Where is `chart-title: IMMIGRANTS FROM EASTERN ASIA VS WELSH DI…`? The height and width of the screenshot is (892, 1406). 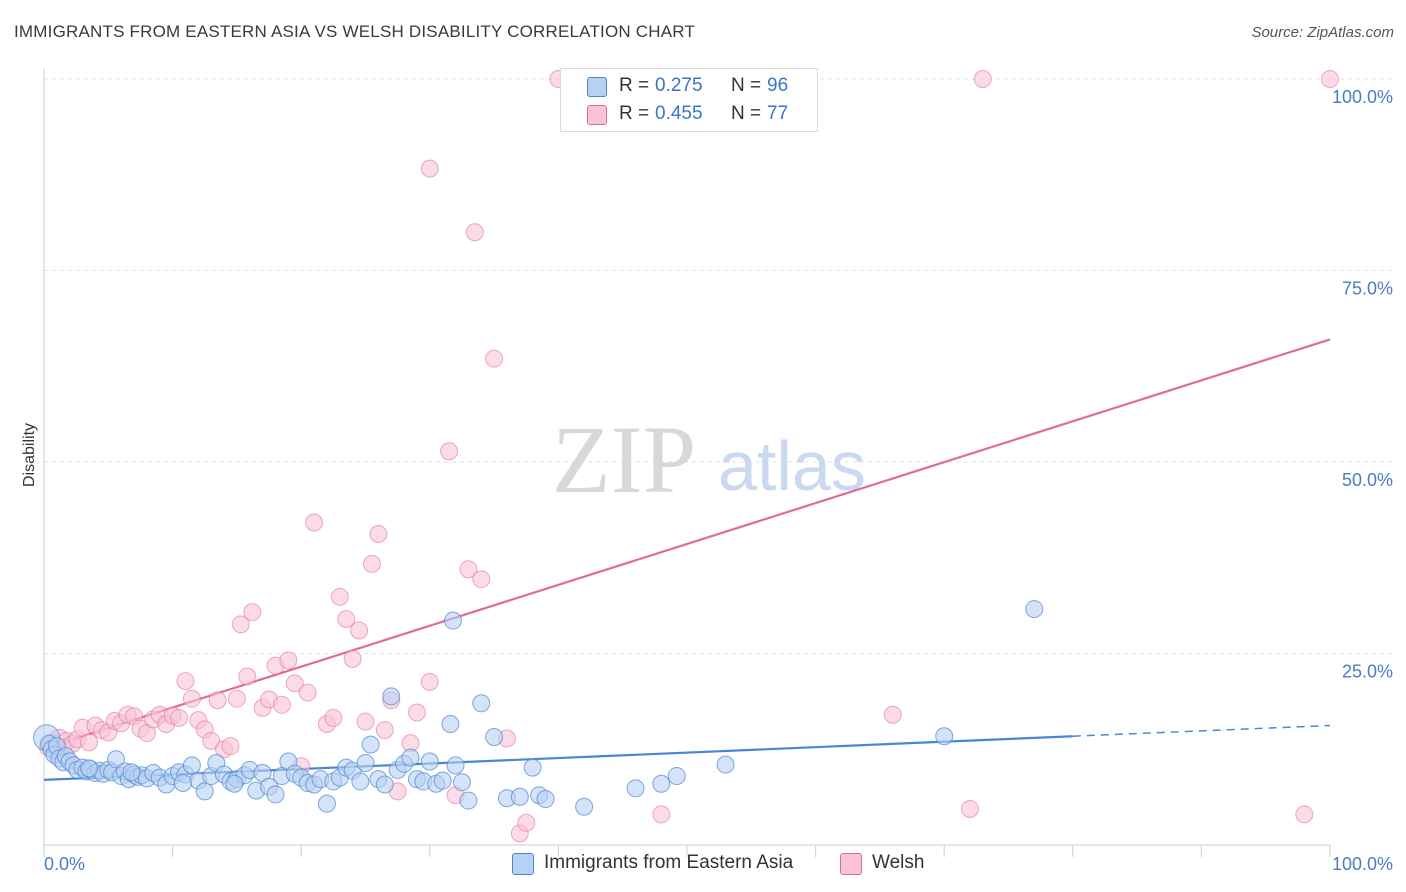
chart-title: IMMIGRANTS FROM EASTERN ASIA VS WELSH DI… is located at coordinates (355, 31).